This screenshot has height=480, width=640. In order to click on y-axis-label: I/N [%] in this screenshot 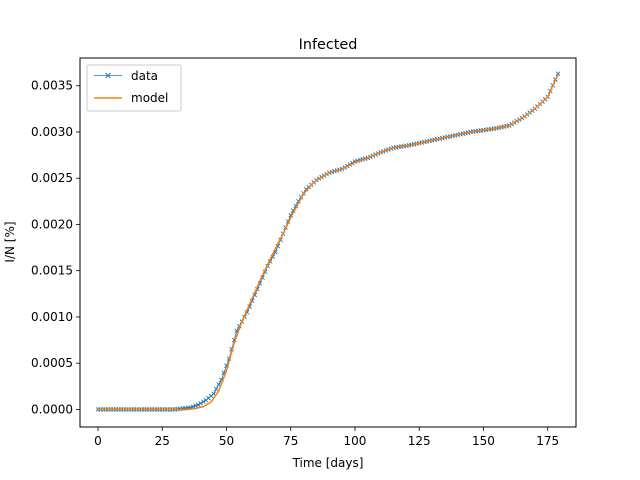, I will do `click(10, 241)`.